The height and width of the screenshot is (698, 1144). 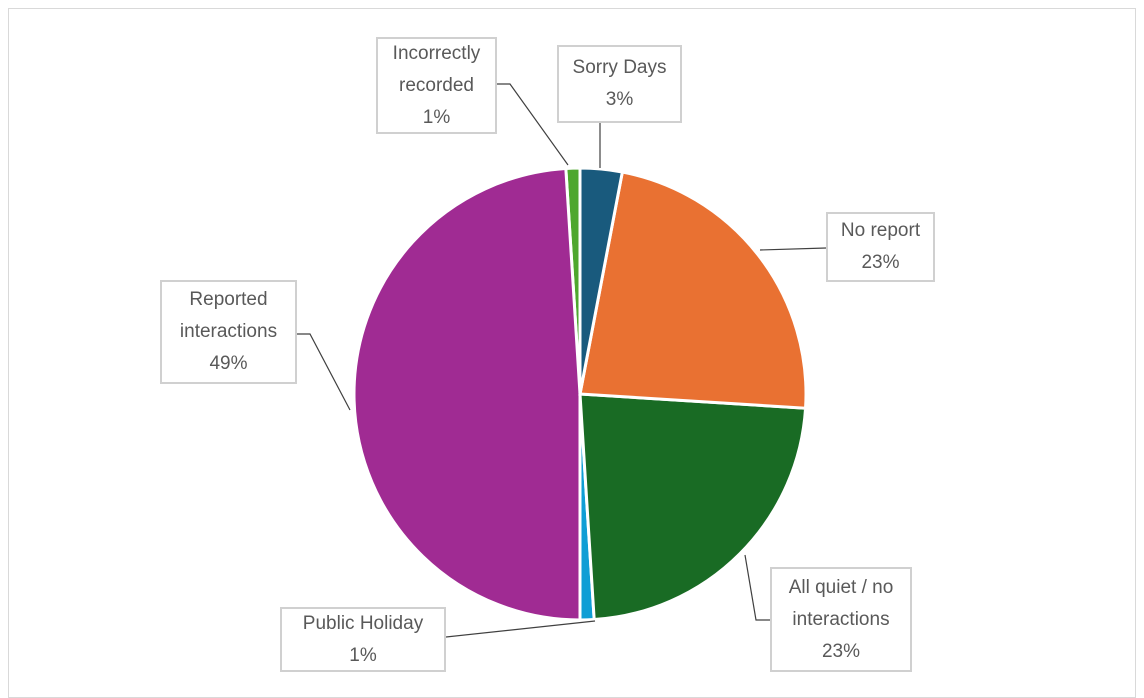 I want to click on category-label: Incorrectly recorded, so click(x=436, y=69).